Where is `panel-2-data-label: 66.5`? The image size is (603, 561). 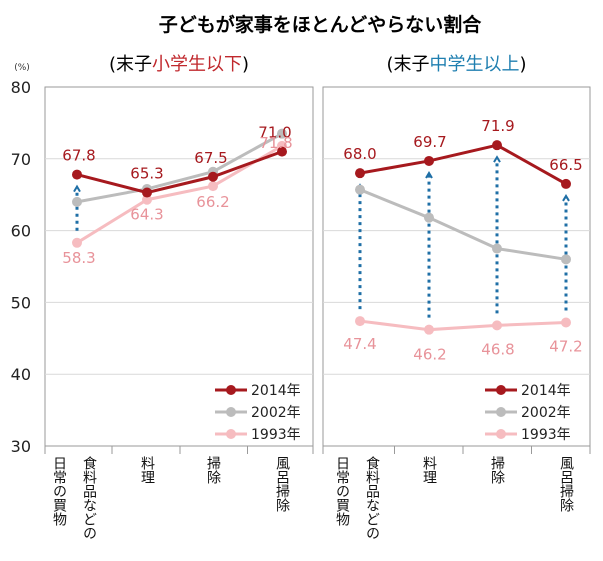
panel-2-data-label: 66.5 is located at coordinates (565, 165).